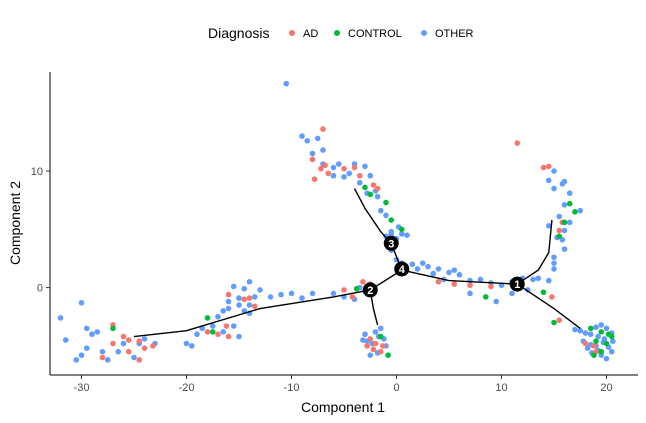 The height and width of the screenshot is (423, 646). I want to click on x-tick-label: -30, so click(82, 388).